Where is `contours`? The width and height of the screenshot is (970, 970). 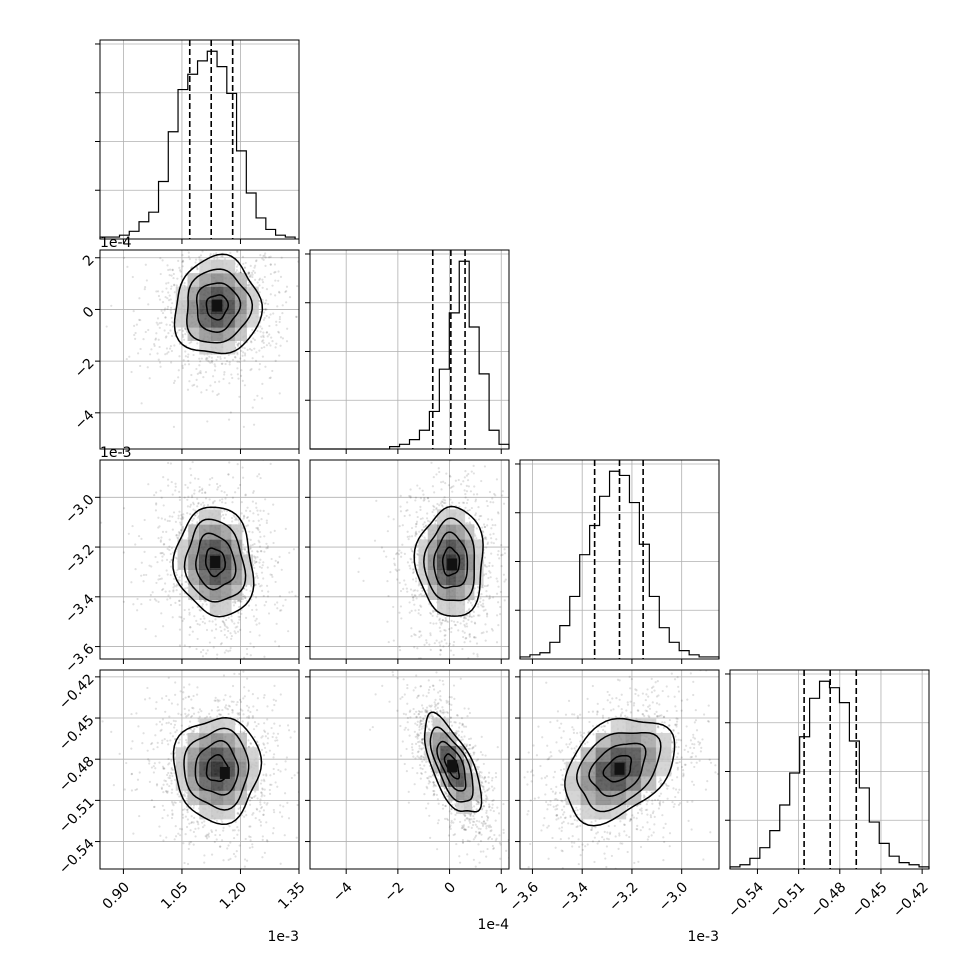
contours is located at coordinates (448, 561).